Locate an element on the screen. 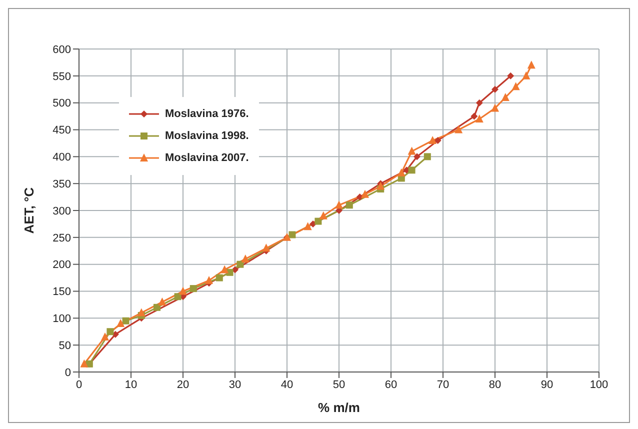 This screenshot has height=429, width=638. x-axis-title: % m/m is located at coordinates (339, 407).